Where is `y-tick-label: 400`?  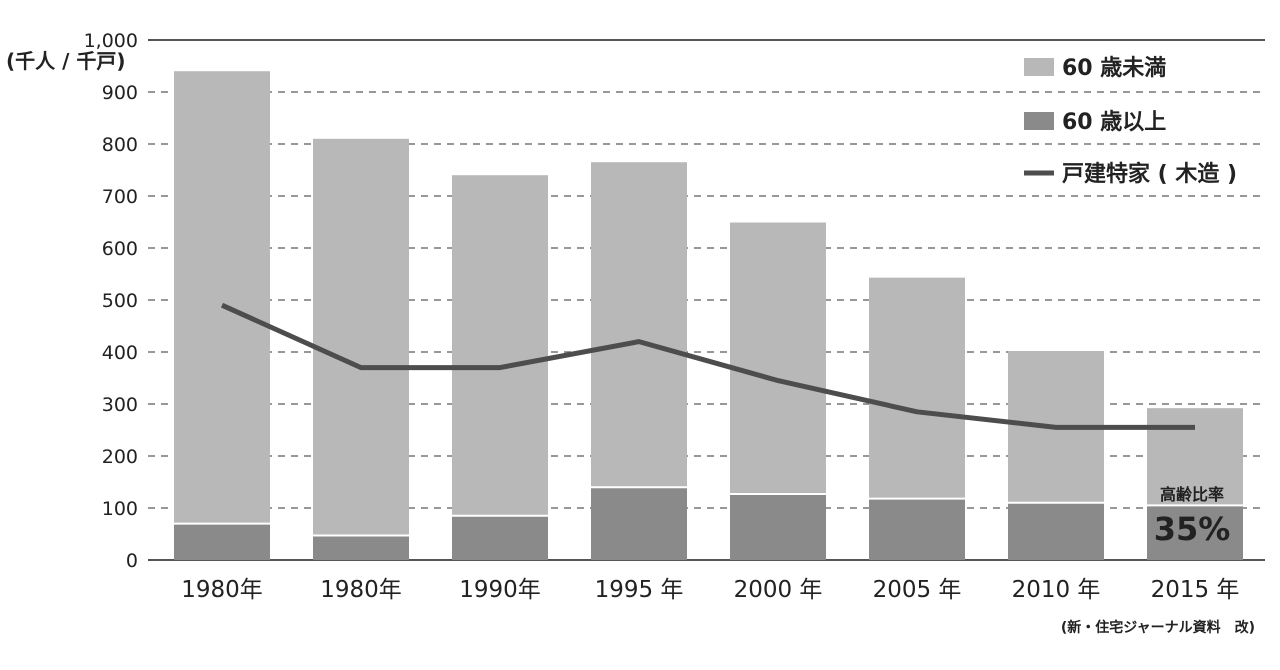
y-tick-label: 400 is located at coordinates (120, 353).